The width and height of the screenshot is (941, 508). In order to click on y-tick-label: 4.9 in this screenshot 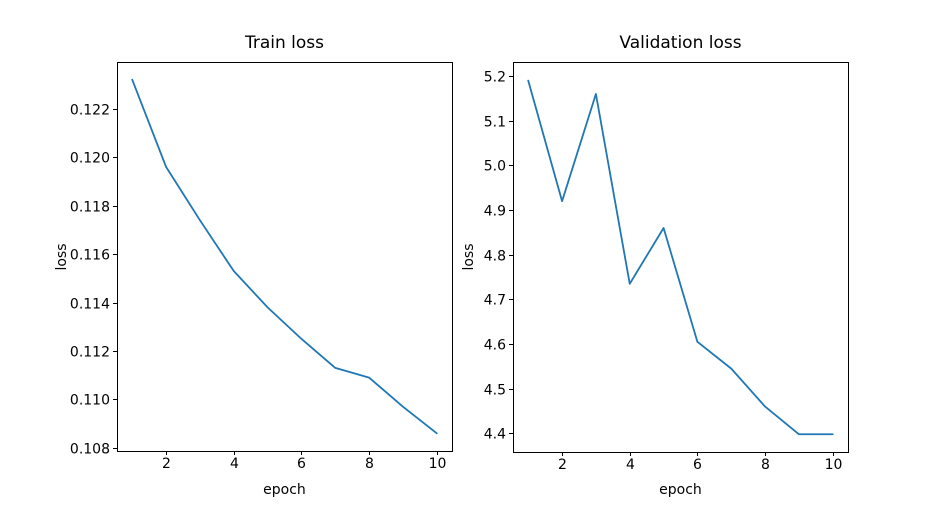, I will do `click(495, 212)`.